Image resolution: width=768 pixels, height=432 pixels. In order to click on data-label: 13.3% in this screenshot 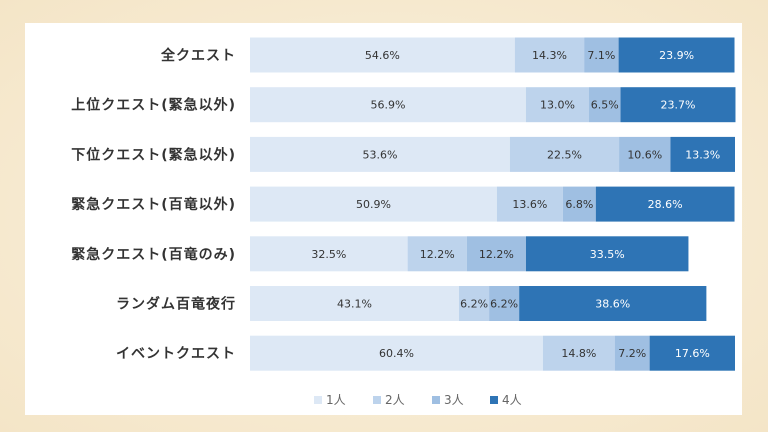, I will do `click(702, 154)`.